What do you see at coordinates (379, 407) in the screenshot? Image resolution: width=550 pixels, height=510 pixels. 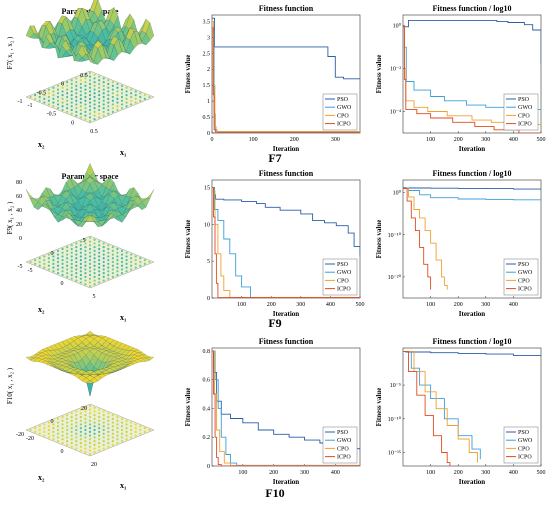 I see `y-axis-label: Fitness value` at bounding box center [379, 407].